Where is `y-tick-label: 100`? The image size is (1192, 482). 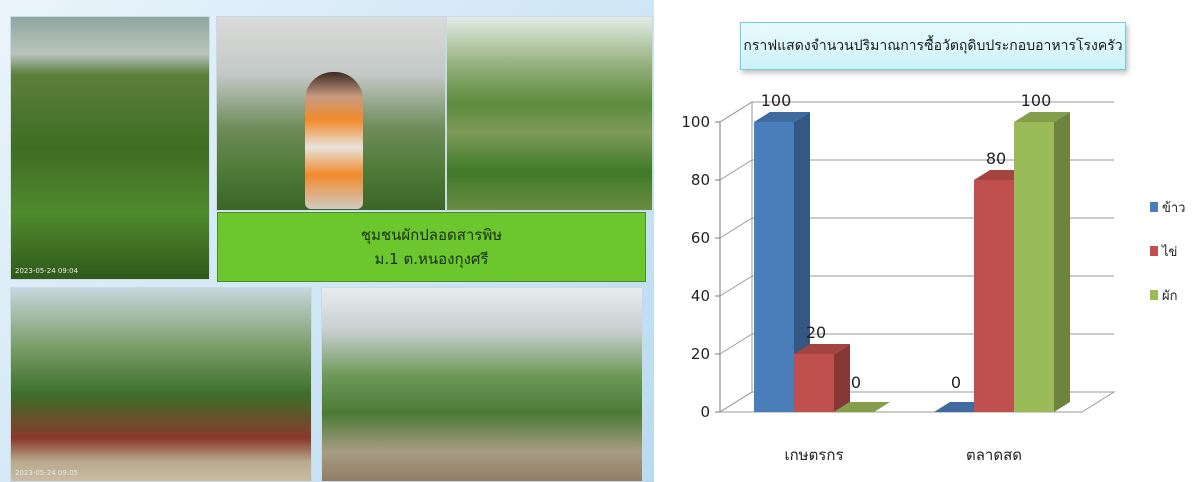 y-tick-label: 100 is located at coordinates (695, 122).